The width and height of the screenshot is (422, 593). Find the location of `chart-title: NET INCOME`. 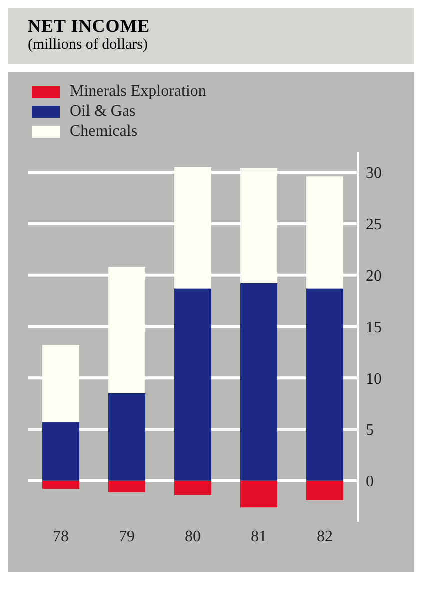

chart-title: NET INCOME is located at coordinates (90, 26).